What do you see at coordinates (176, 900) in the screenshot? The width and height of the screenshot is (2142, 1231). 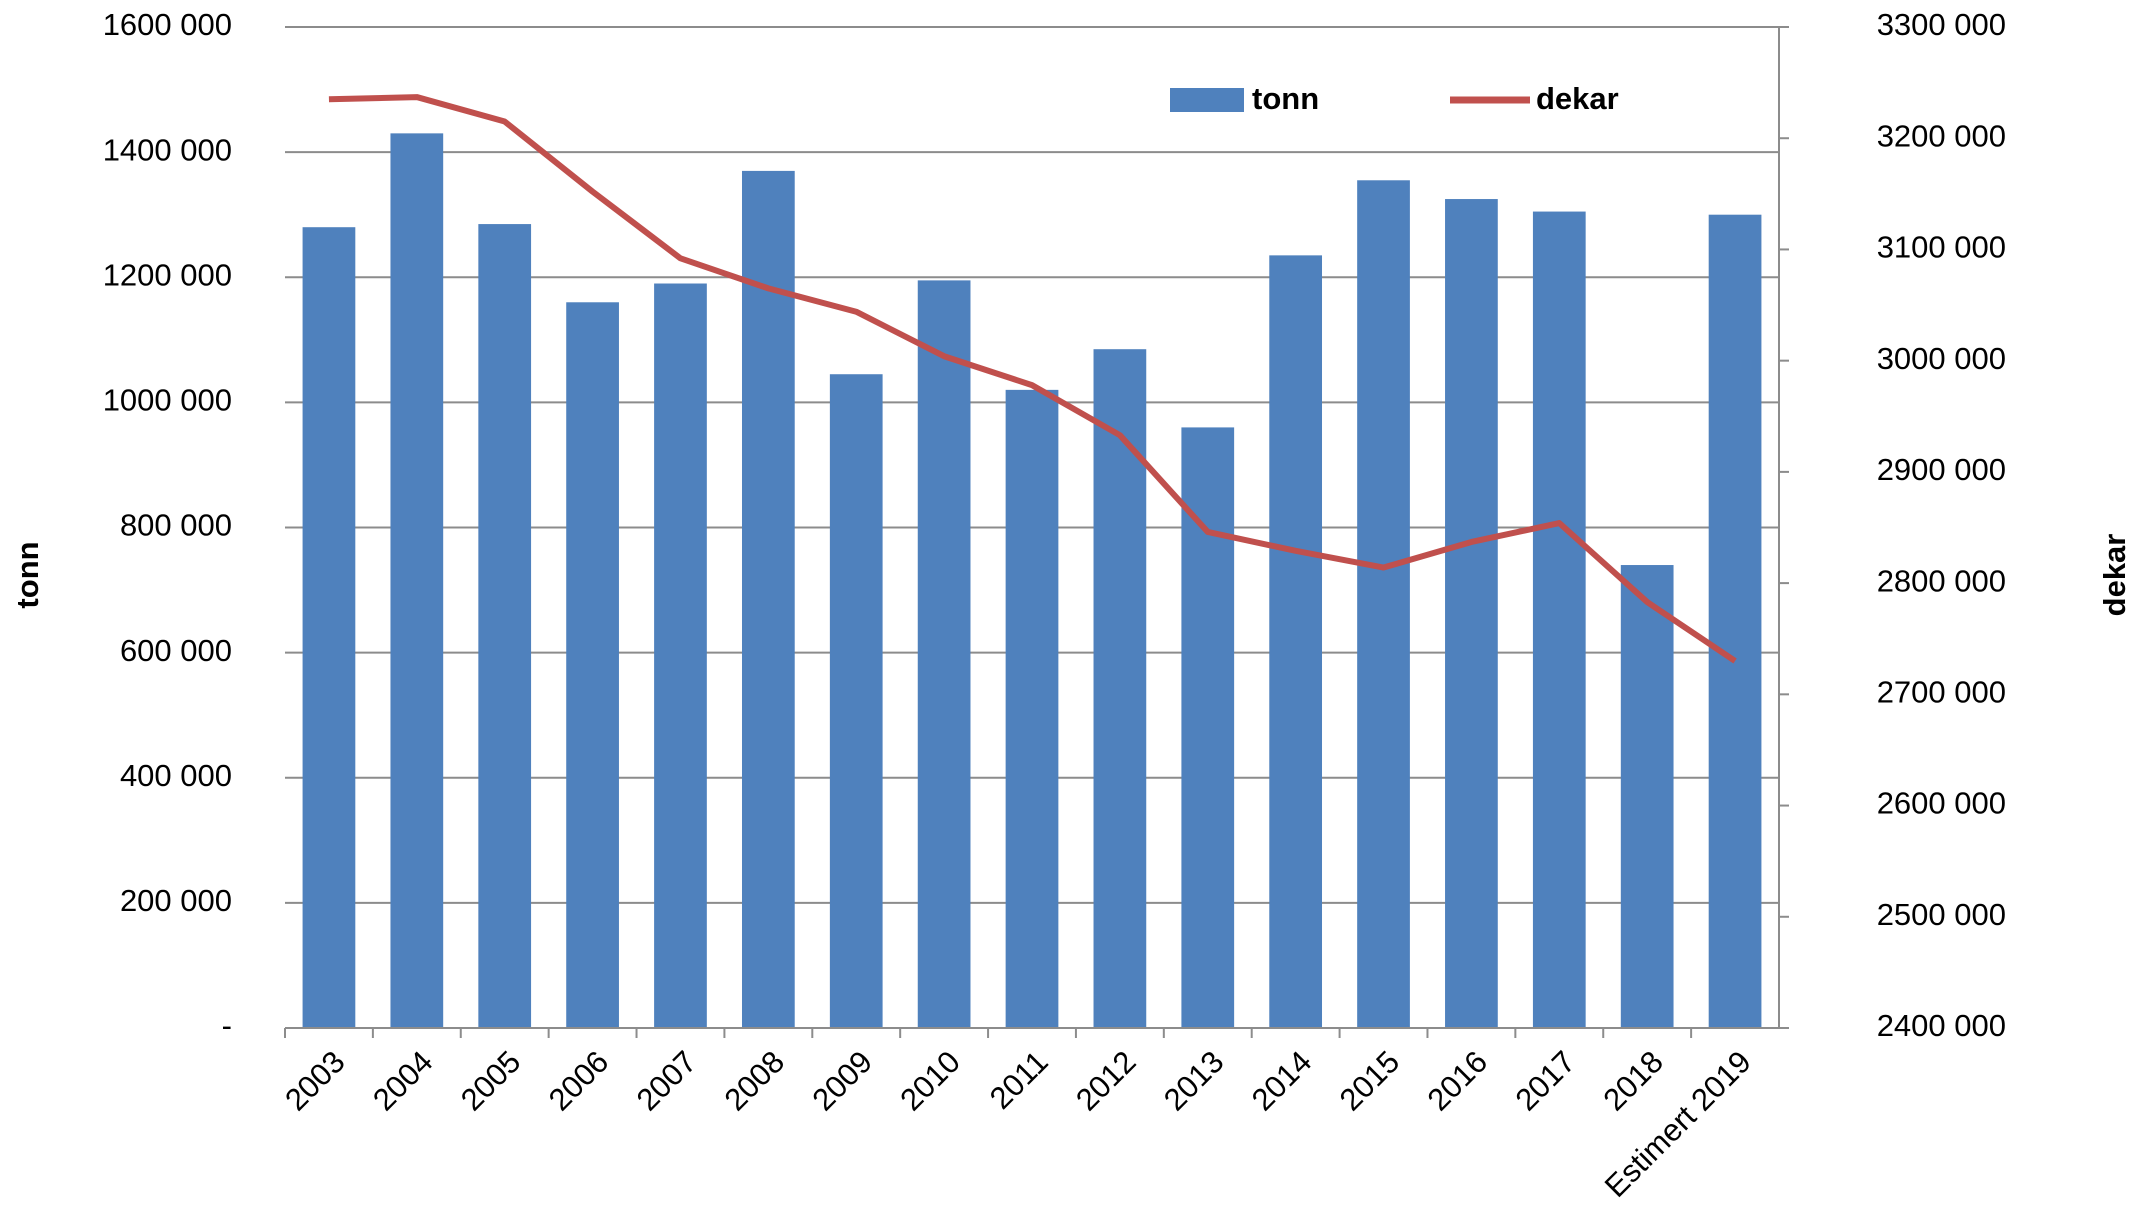 I see `y-tick-label: 200 000` at bounding box center [176, 900].